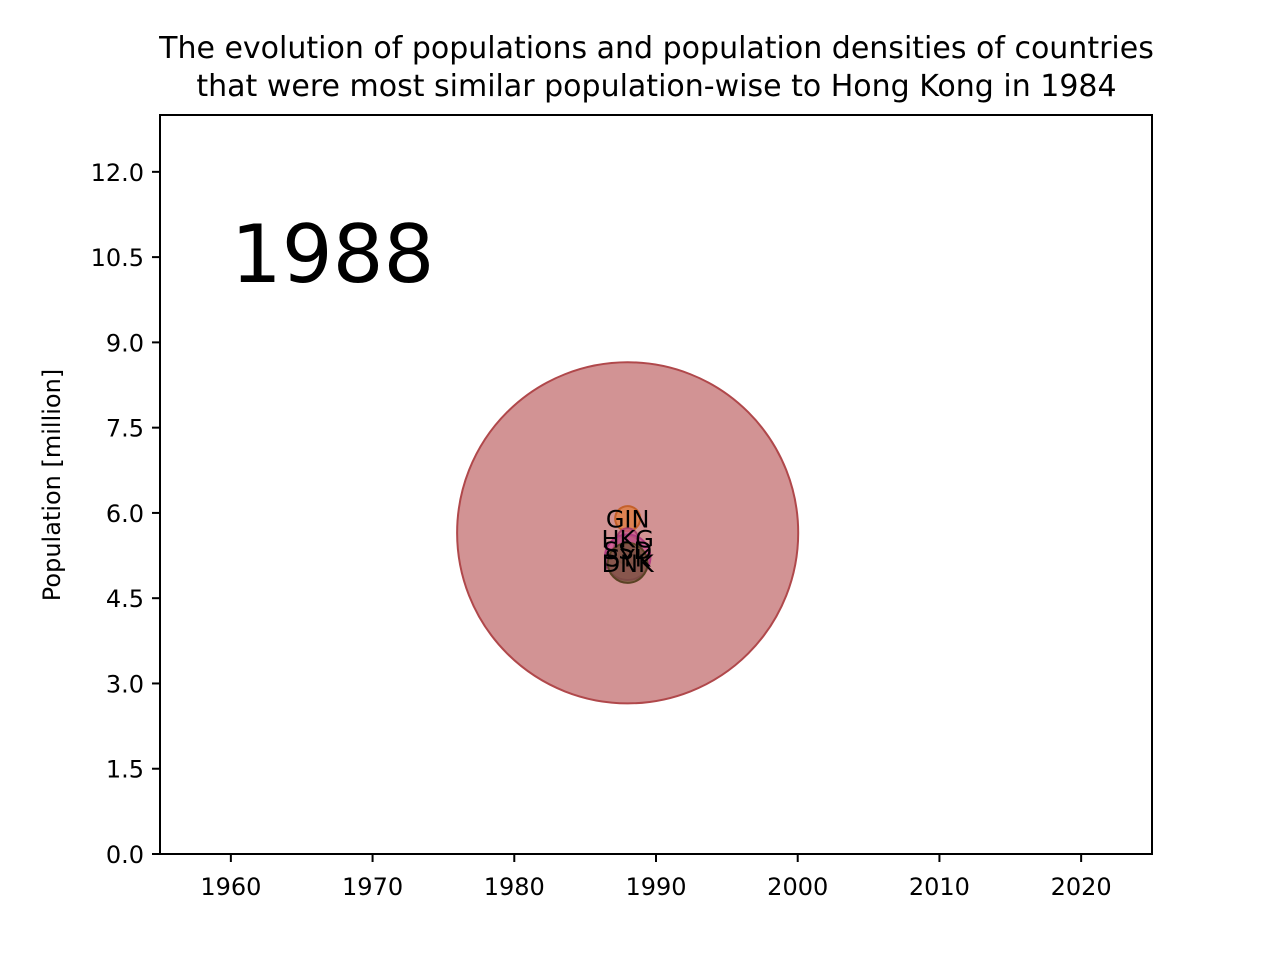 The width and height of the screenshot is (1280, 960). I want to click on y-tick-label-0: 0.0, so click(125, 855).